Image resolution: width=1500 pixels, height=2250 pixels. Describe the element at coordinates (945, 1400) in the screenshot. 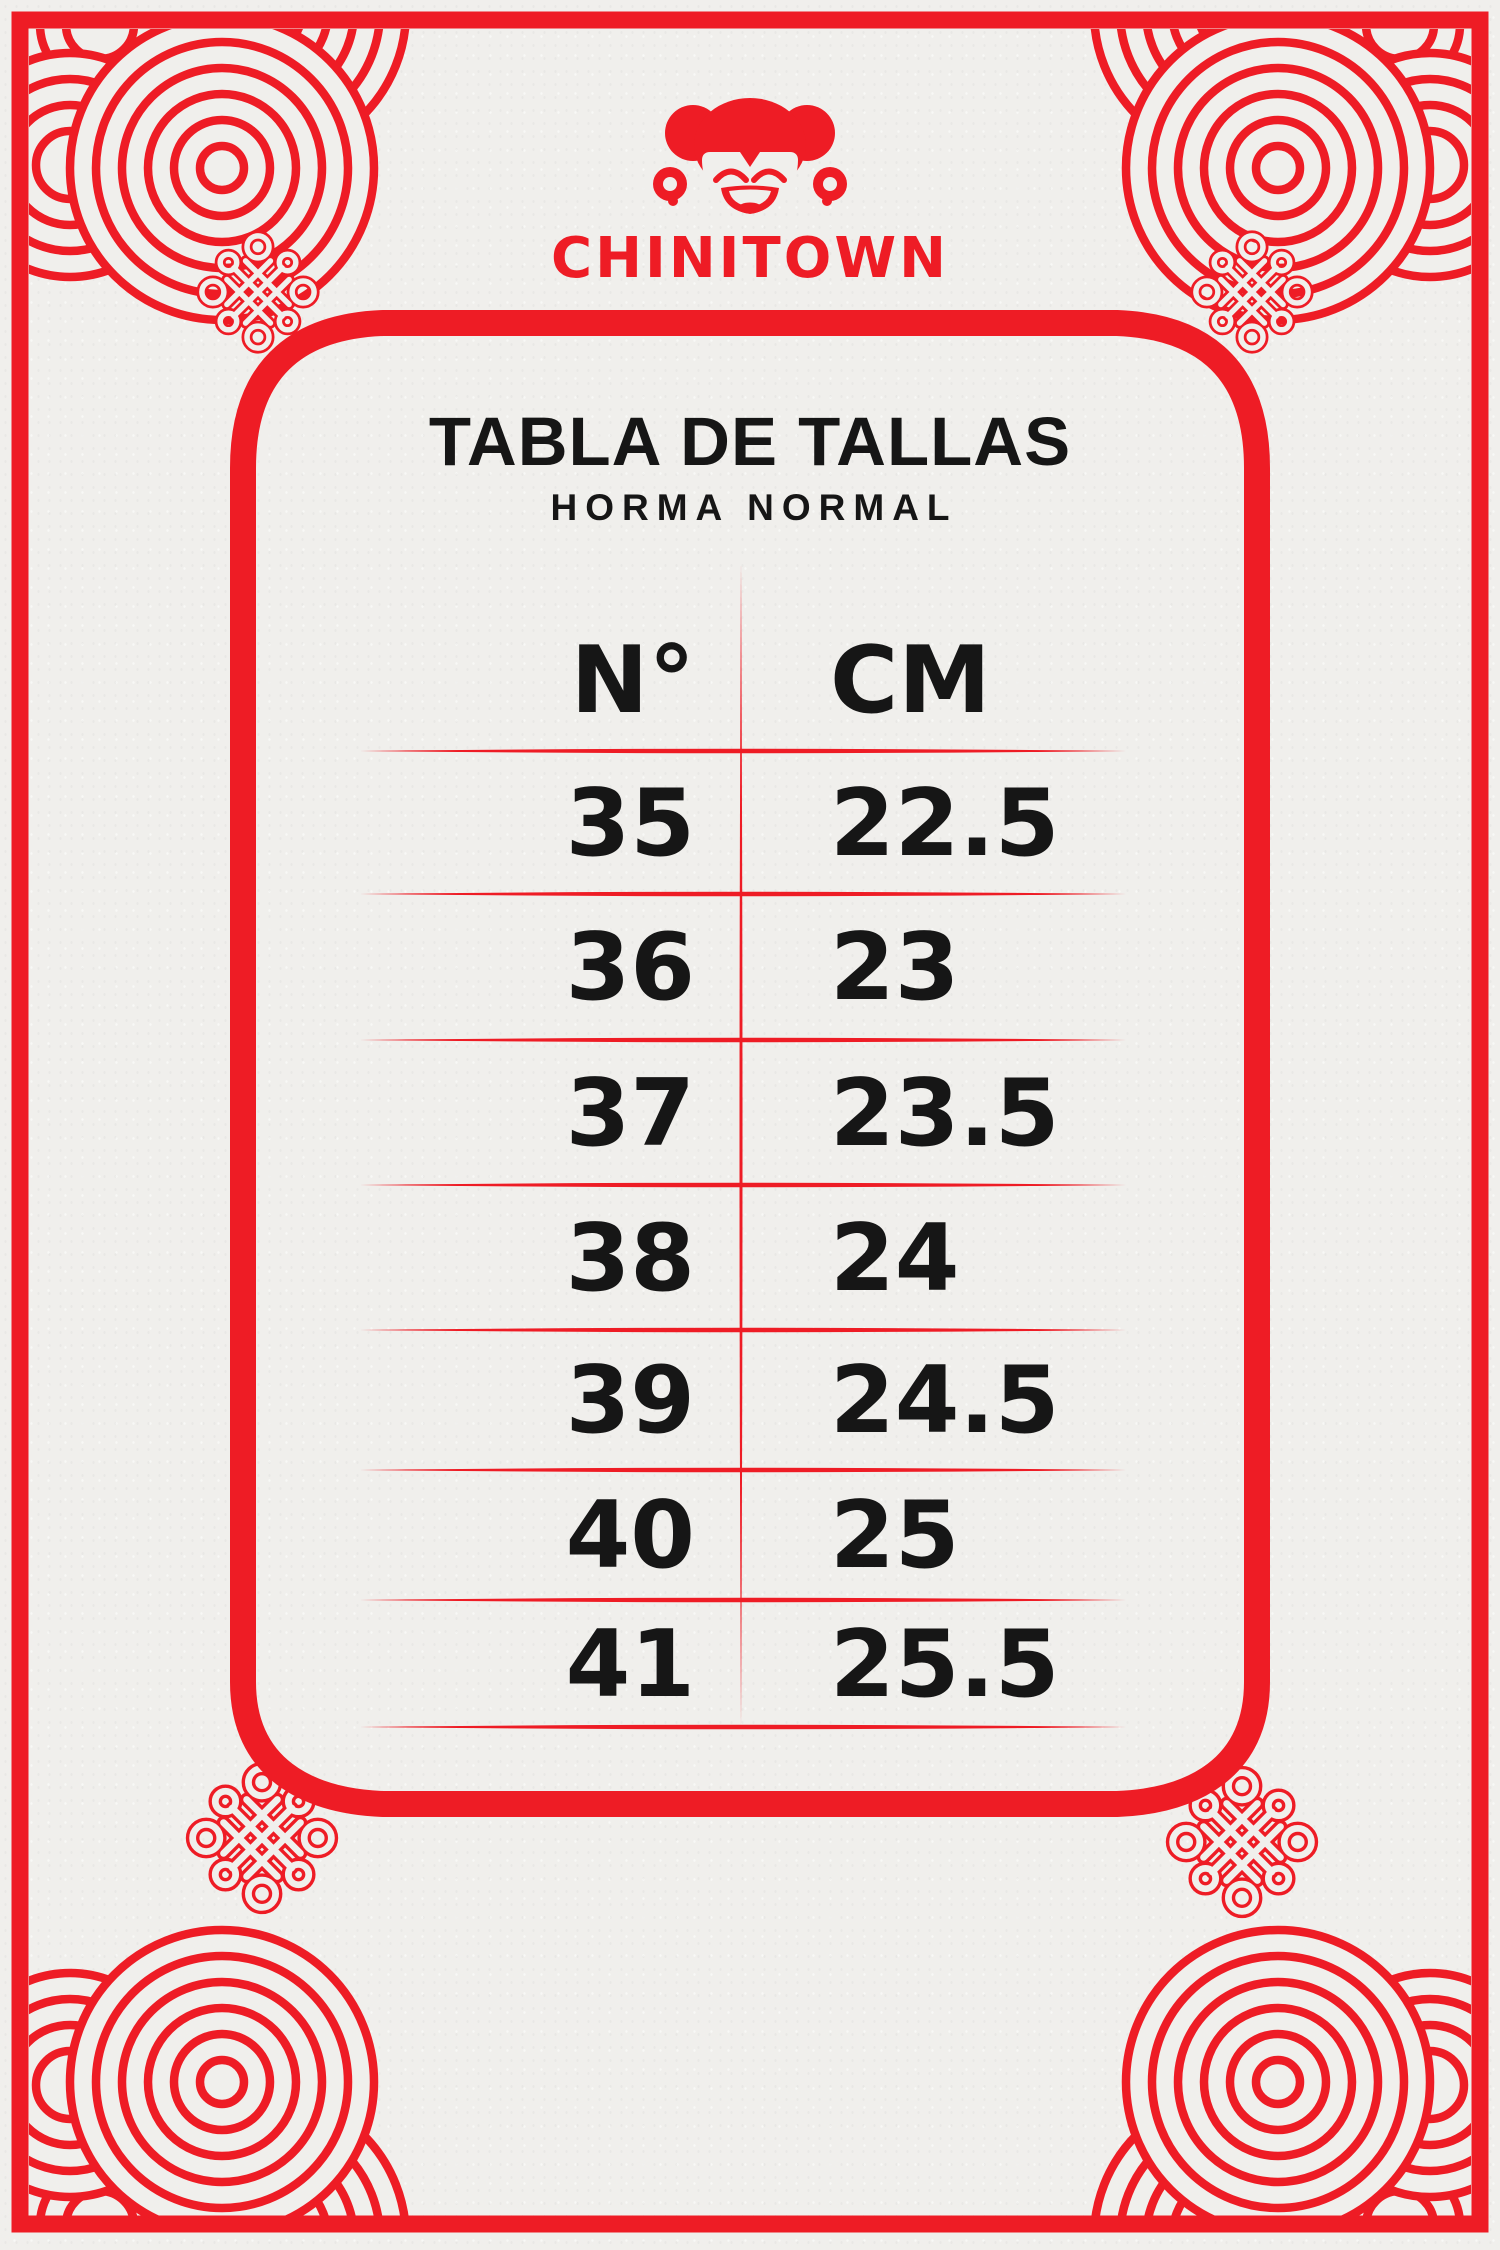

I see `cm-cell: 24.5` at that location.